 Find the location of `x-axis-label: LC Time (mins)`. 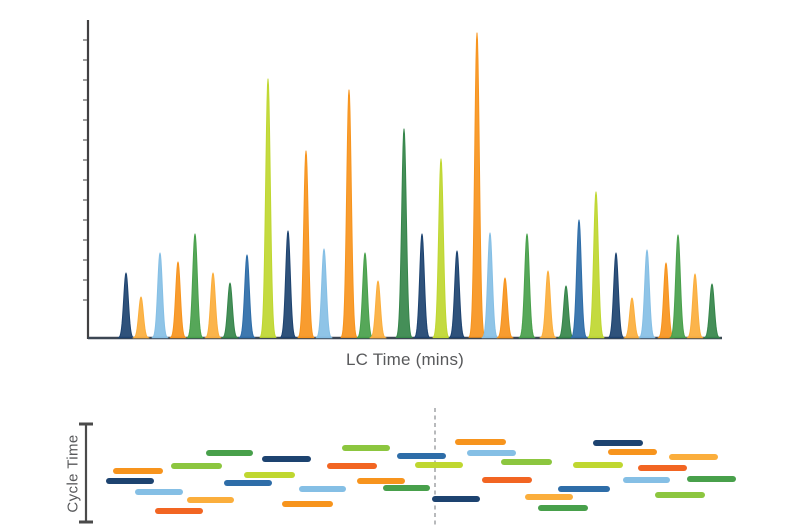

x-axis-label: LC Time (mins) is located at coordinates (405, 359).